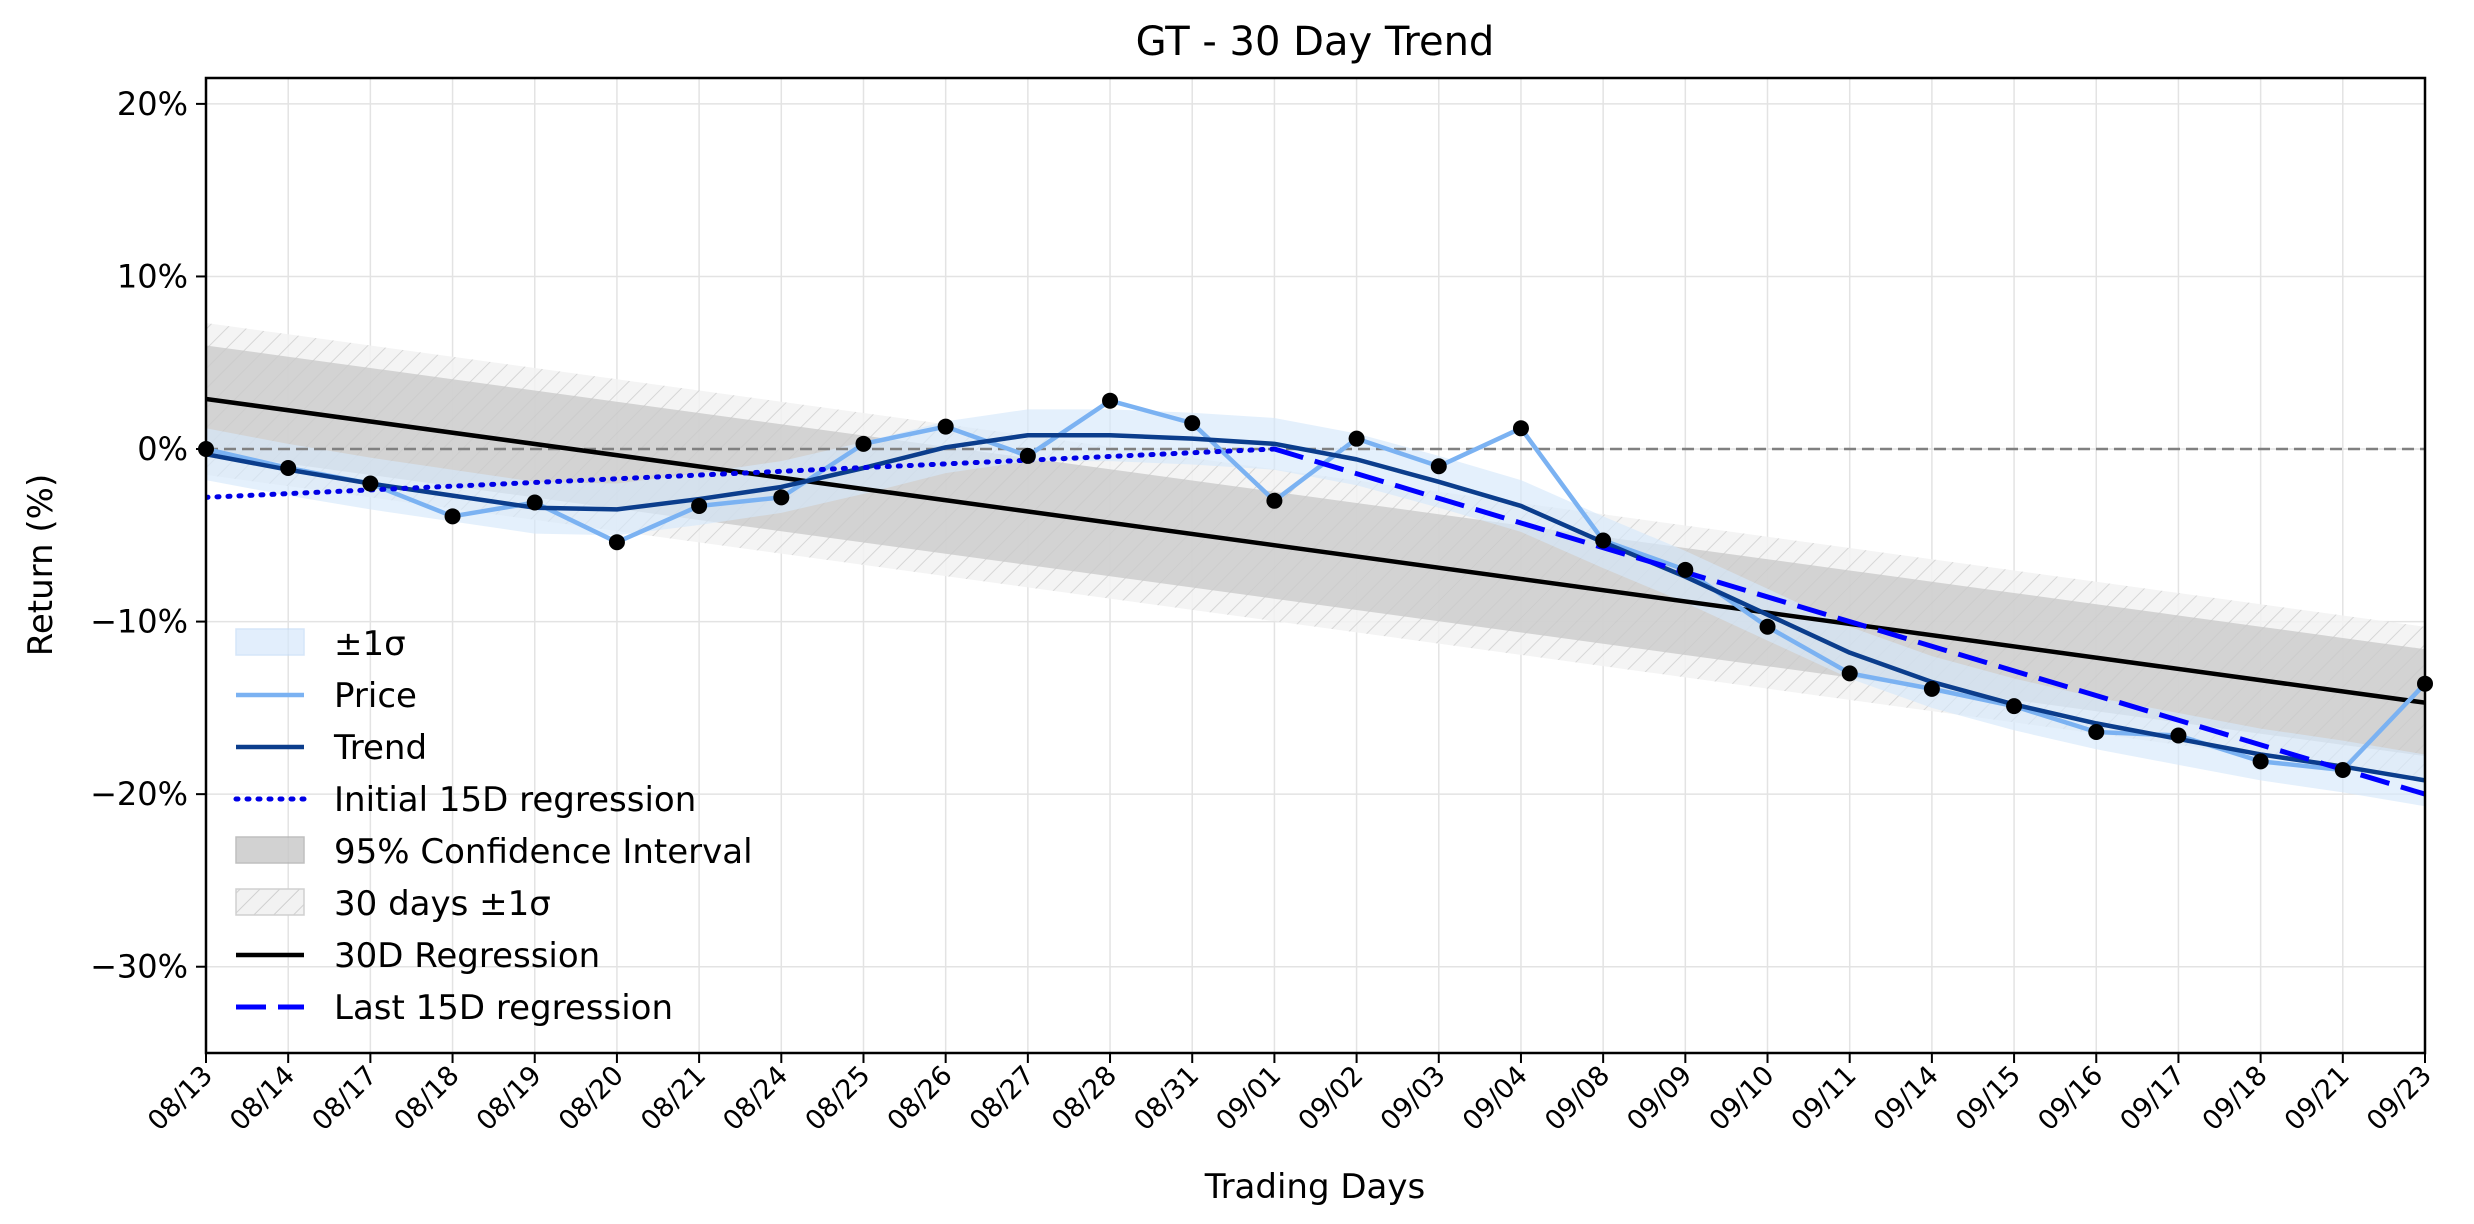  Describe the element at coordinates (380, 748) in the screenshot. I see `legend-label: Trend` at that location.